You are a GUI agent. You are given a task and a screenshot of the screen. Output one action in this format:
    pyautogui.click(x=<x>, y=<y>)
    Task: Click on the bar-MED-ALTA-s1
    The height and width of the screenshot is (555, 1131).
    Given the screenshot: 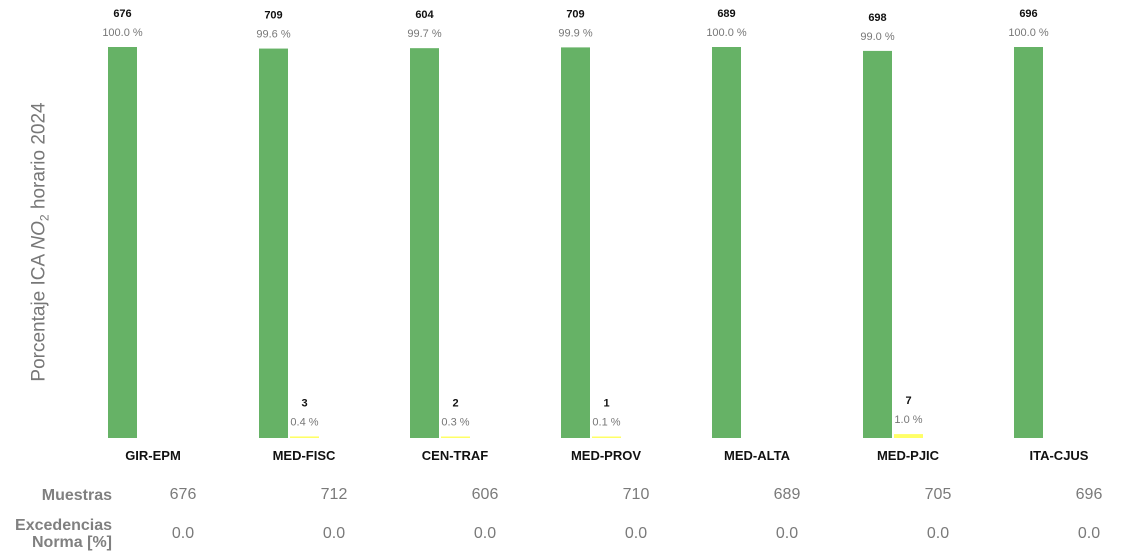 What is the action you would take?
    pyautogui.click(x=726, y=242)
    